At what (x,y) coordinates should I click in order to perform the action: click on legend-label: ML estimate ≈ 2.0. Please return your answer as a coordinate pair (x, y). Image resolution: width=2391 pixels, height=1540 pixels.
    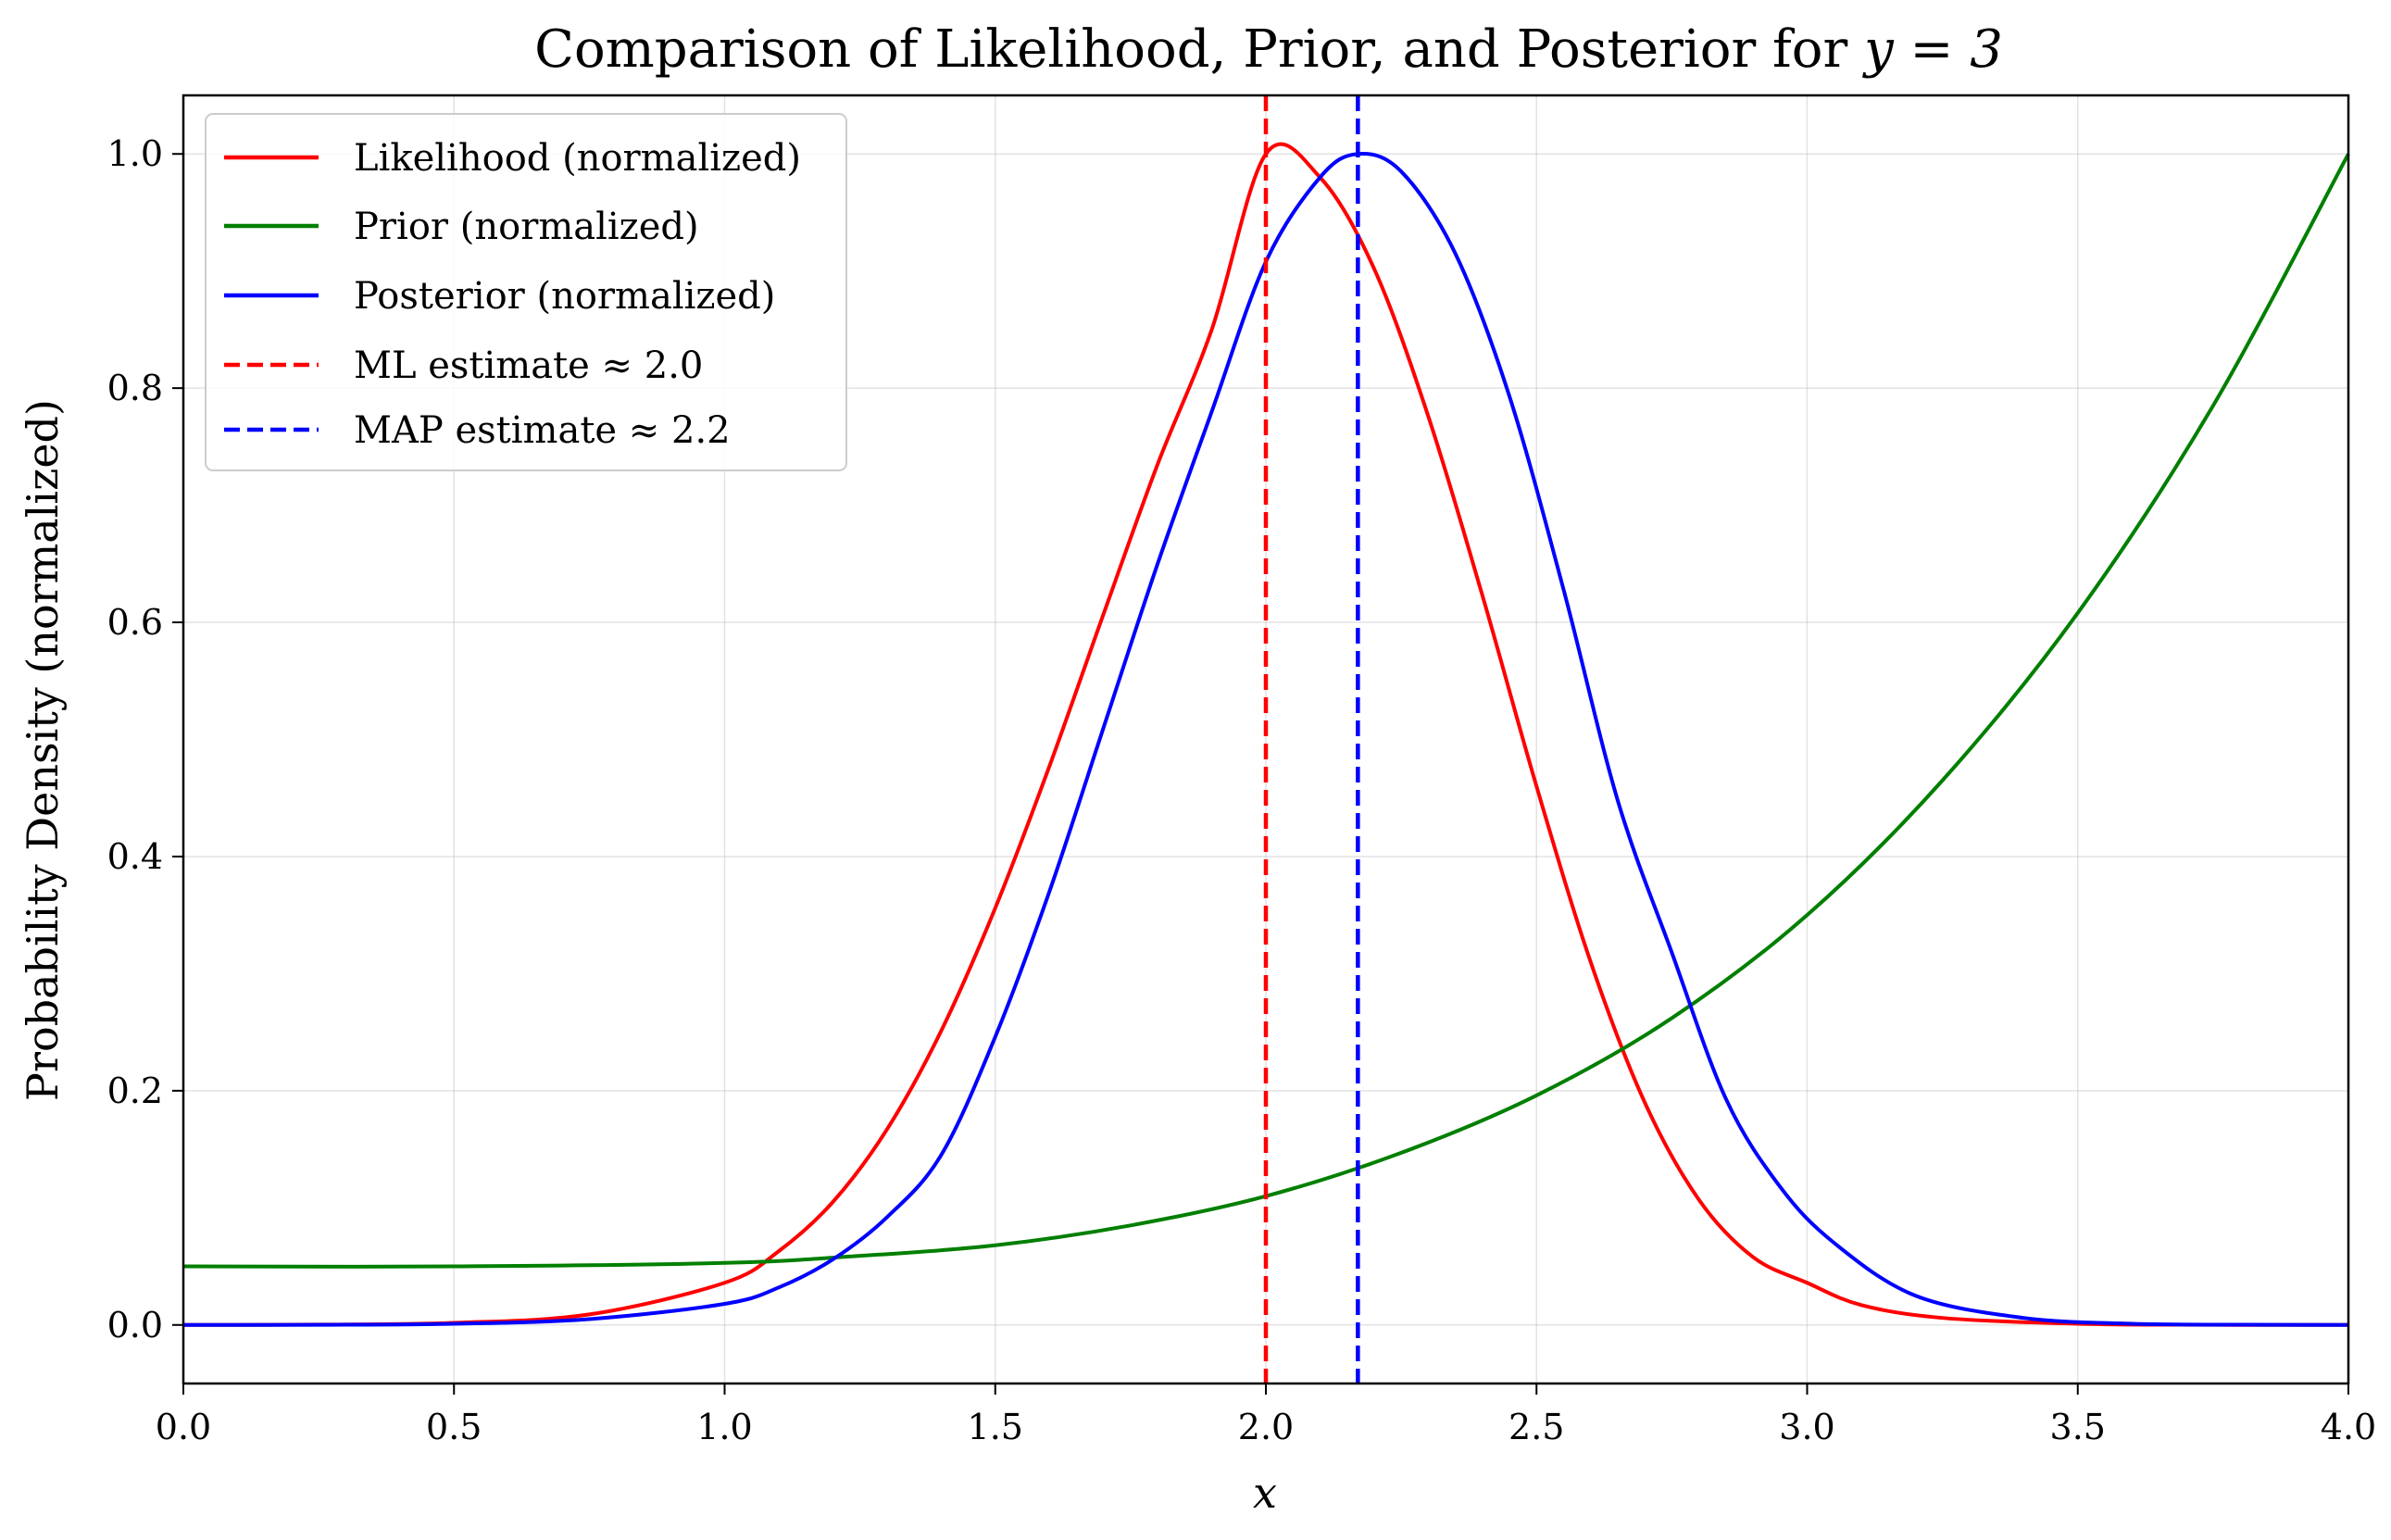
    Looking at the image, I should click on (528, 365).